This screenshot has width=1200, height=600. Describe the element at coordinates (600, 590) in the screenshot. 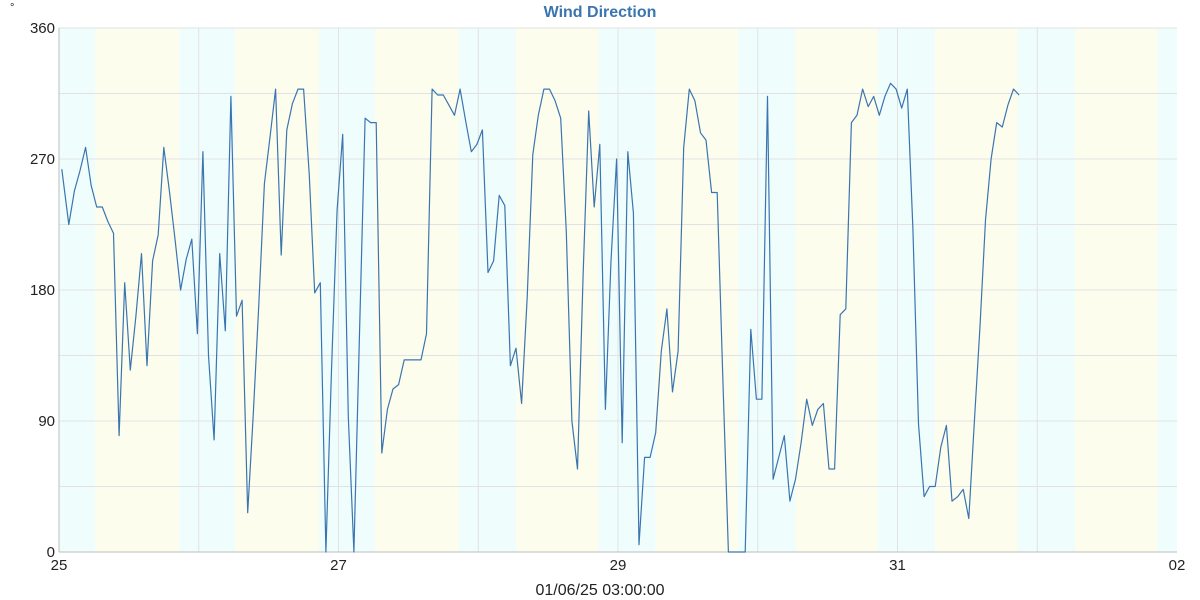

I see `footer-timestamp: 01/06/25 03:00:00` at that location.